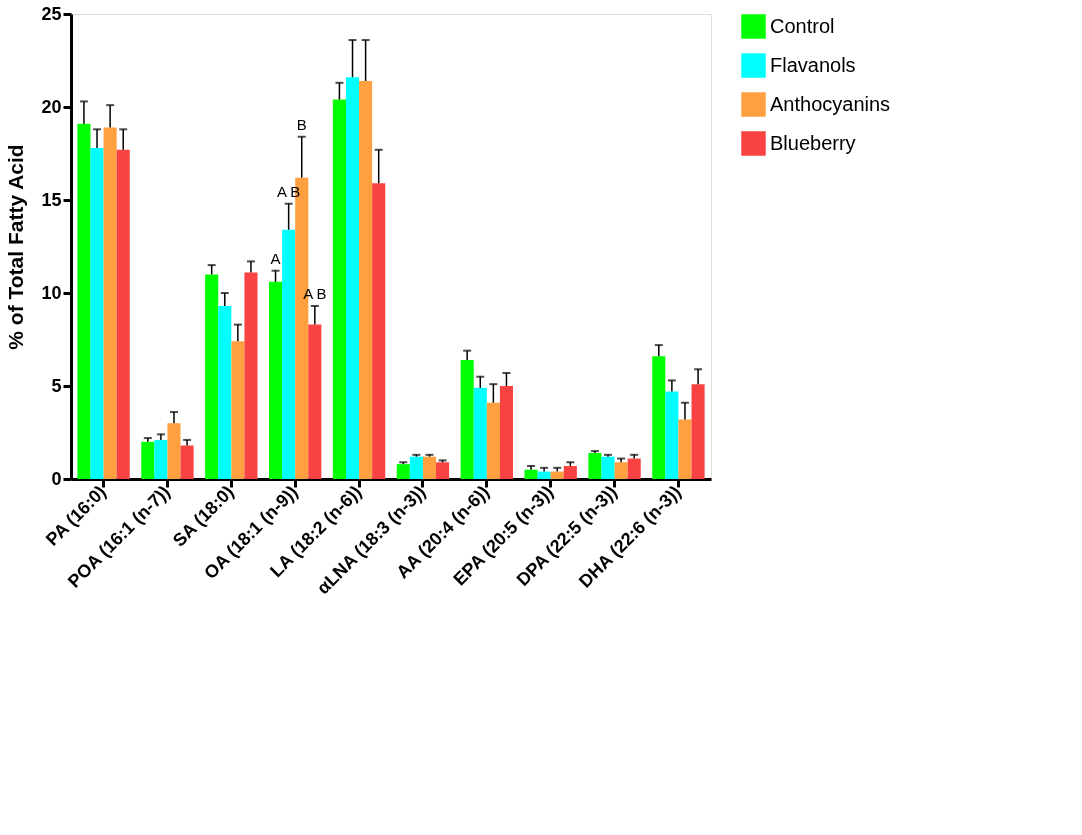  What do you see at coordinates (51, 199) in the screenshot?
I see `y-tick-label: 15` at bounding box center [51, 199].